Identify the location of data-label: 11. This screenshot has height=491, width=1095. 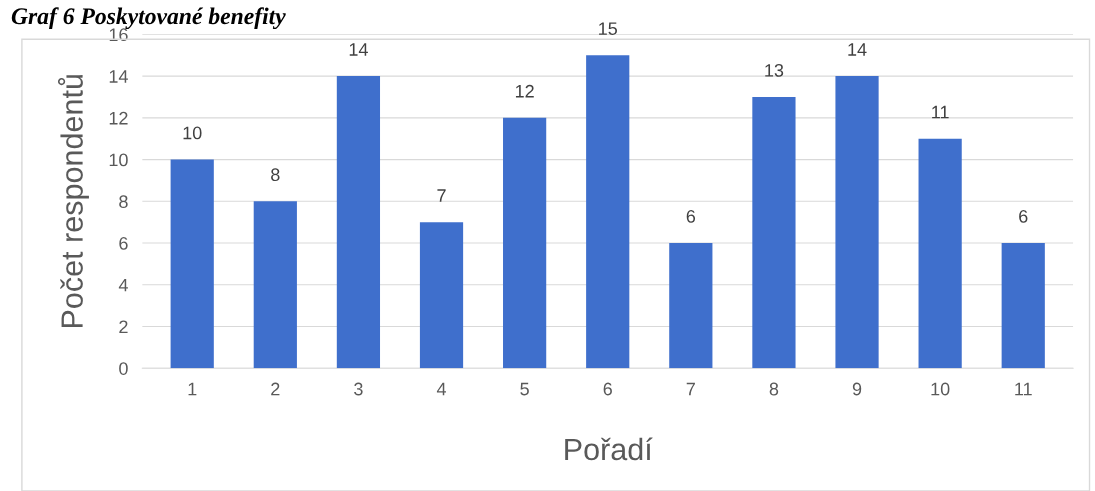
(940, 112).